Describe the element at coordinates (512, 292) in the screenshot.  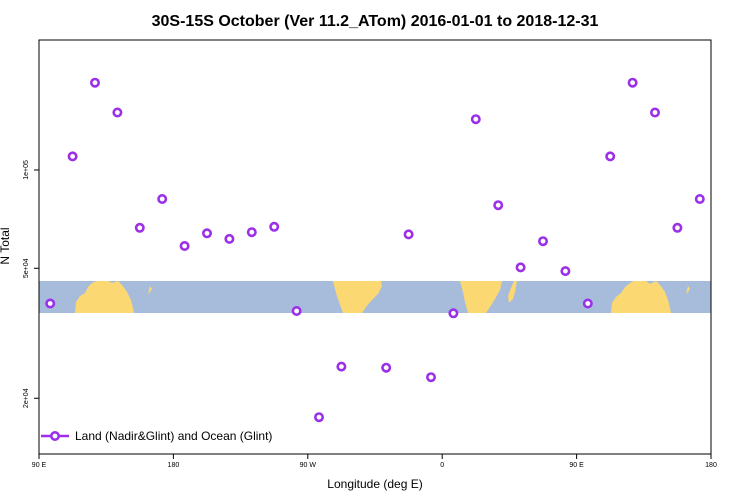
I see `land-madagascar` at that location.